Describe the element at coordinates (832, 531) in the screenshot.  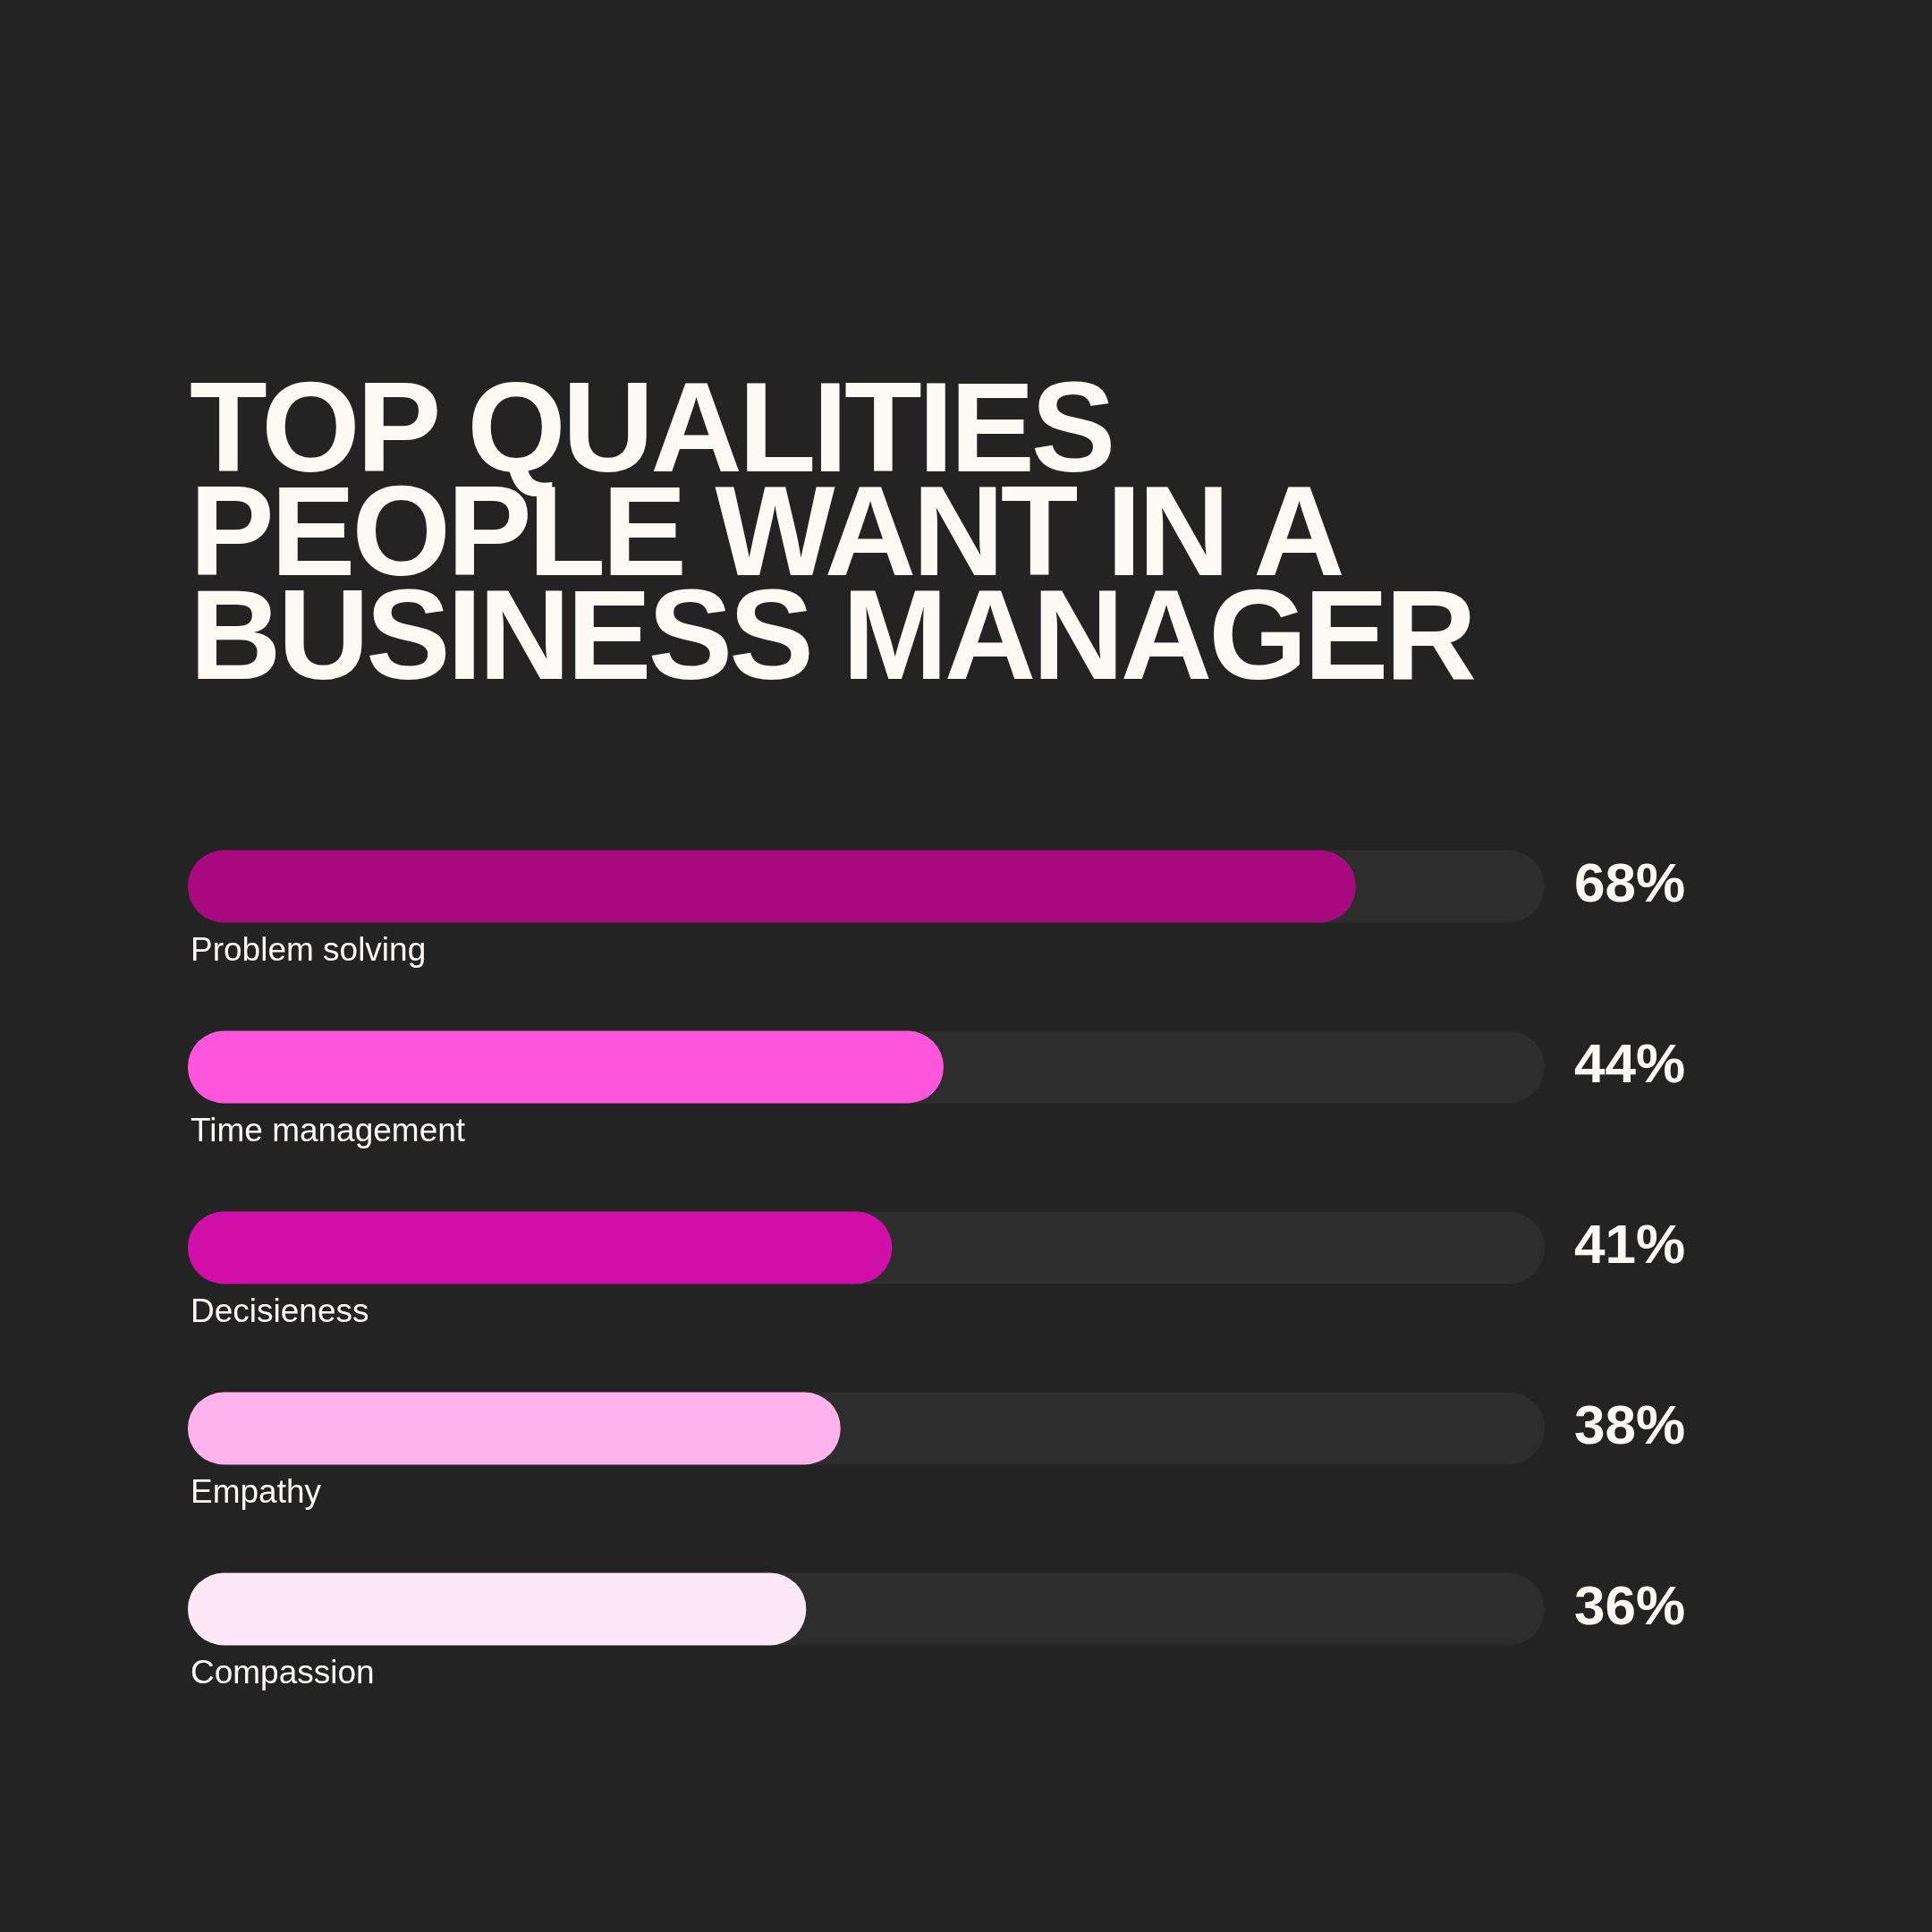
I see `chart-title: TOP QUALITIES PEOPLE WANT IN A BUSINESS MANAGER` at that location.